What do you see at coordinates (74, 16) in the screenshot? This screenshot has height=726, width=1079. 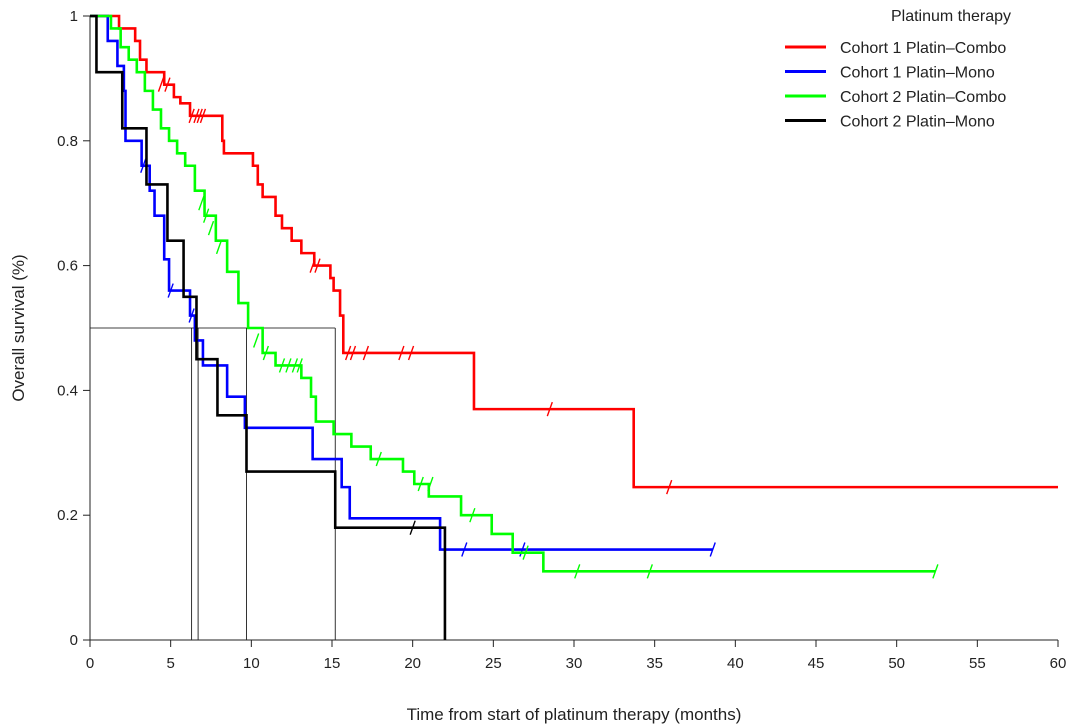 I see `y-tick-label: 1` at bounding box center [74, 16].